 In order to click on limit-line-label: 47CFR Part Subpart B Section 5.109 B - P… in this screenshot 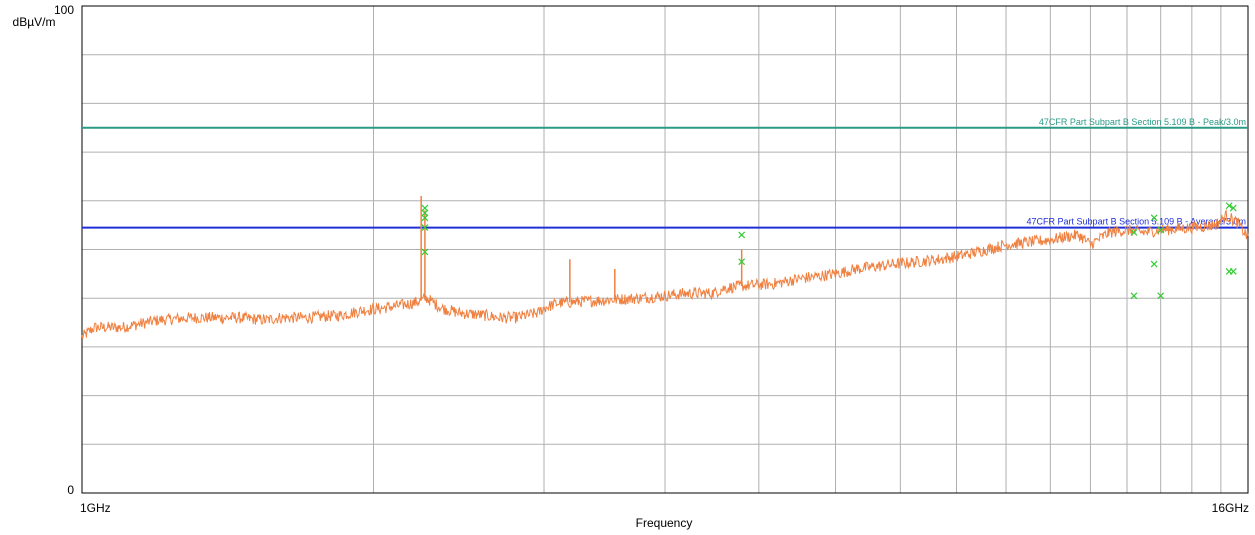, I will do `click(1142, 122)`.